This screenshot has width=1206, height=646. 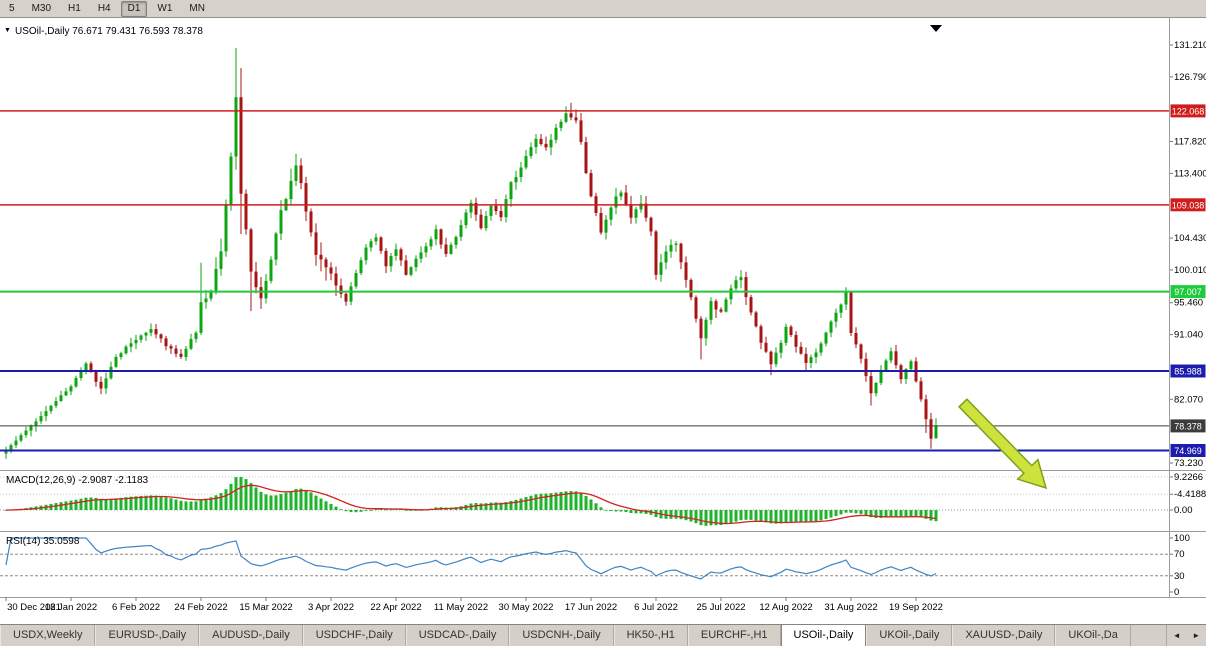 I want to click on chart-shift-marker-icon, so click(x=936, y=28).